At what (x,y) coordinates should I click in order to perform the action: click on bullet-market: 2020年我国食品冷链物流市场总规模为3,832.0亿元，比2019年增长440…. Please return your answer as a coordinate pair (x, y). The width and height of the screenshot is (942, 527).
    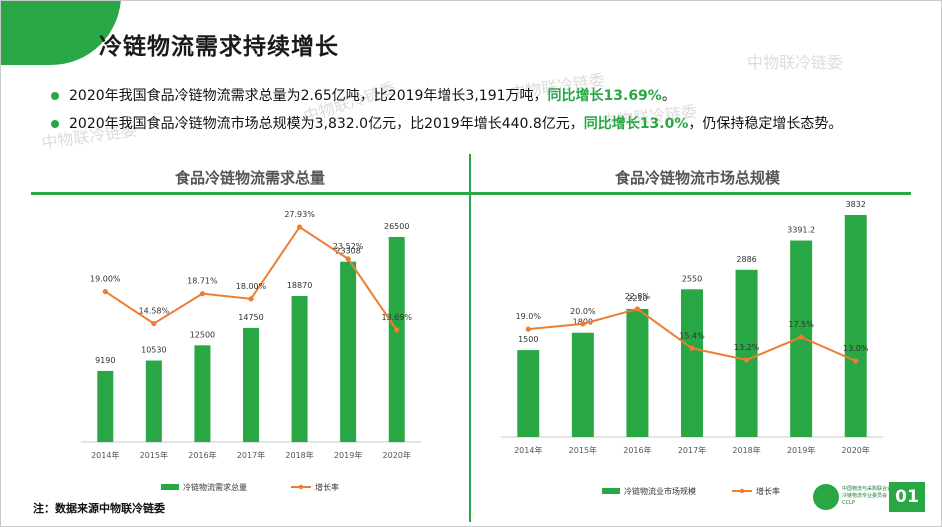
    Looking at the image, I should click on (475, 124).